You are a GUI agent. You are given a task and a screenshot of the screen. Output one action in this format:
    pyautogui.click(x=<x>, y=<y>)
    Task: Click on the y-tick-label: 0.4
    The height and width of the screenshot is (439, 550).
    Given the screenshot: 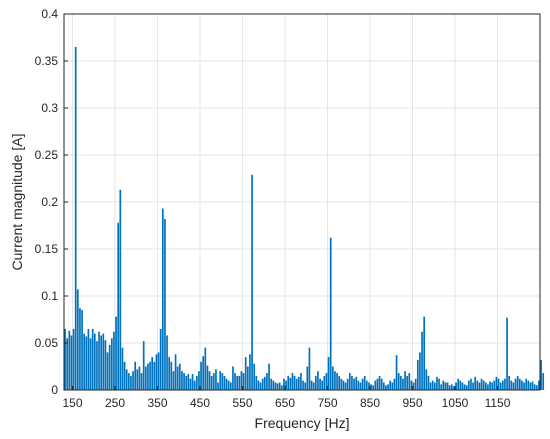 What is the action you would take?
    pyautogui.click(x=49, y=14)
    